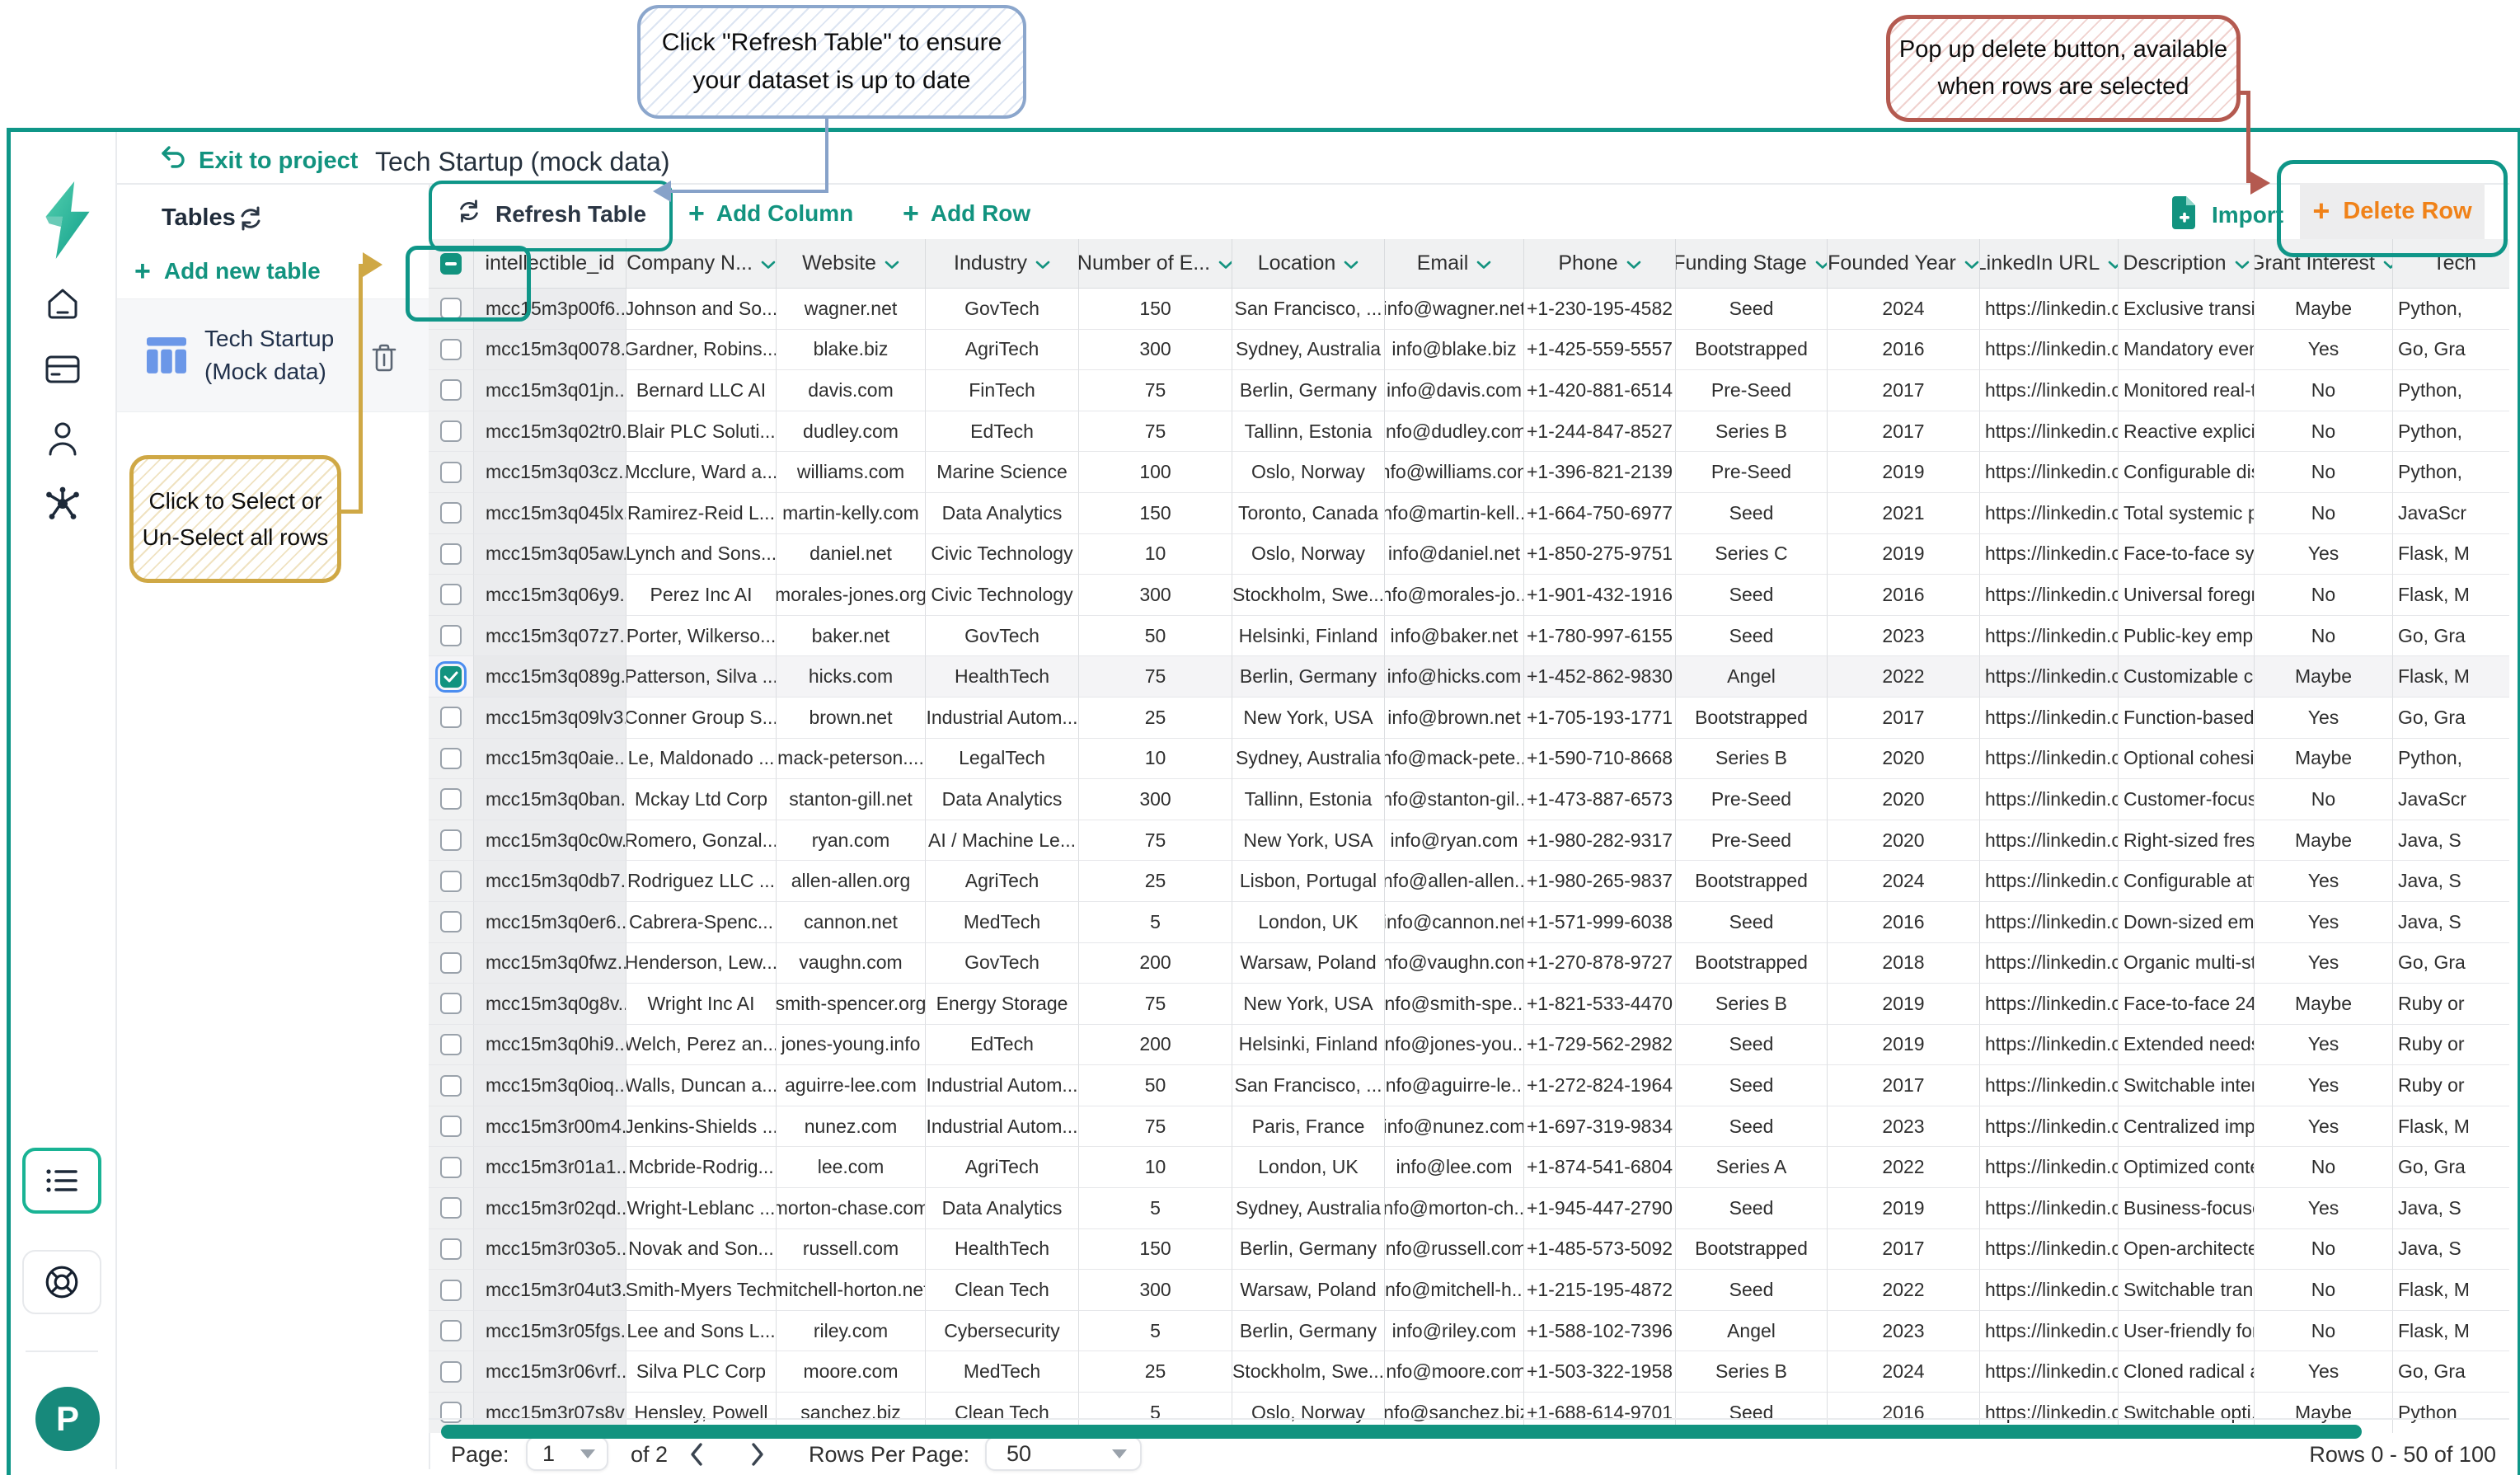 This screenshot has height=1475, width=2520. Describe the element at coordinates (1401, 1432) in the screenshot. I see `horizontal-scrollbar` at that location.